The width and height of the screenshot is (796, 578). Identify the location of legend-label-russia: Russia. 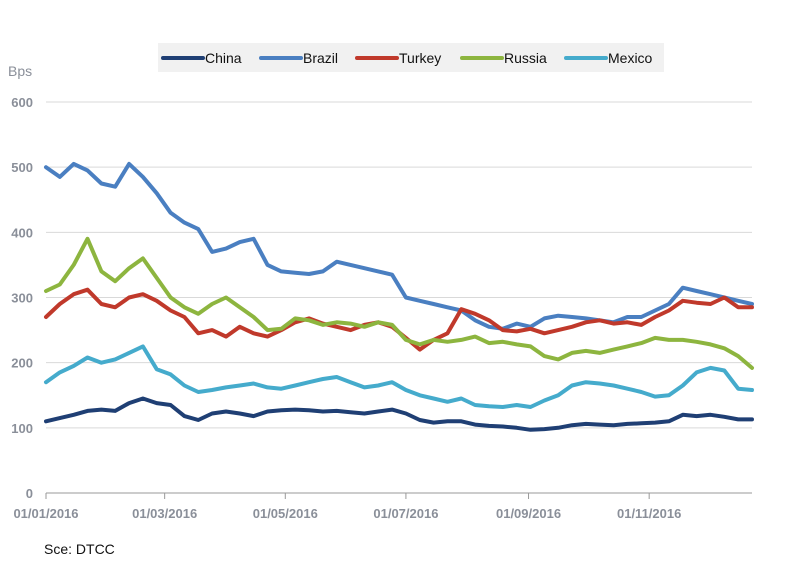
(525, 58).